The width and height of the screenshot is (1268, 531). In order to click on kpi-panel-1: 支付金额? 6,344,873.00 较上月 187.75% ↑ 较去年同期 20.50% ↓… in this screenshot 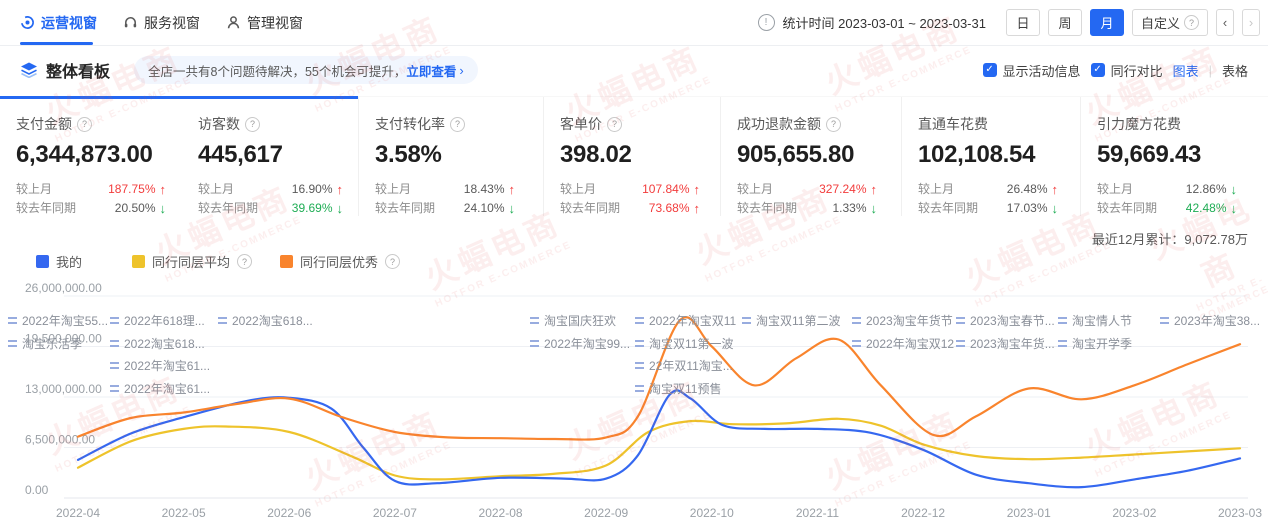, I will do `click(179, 156)`.